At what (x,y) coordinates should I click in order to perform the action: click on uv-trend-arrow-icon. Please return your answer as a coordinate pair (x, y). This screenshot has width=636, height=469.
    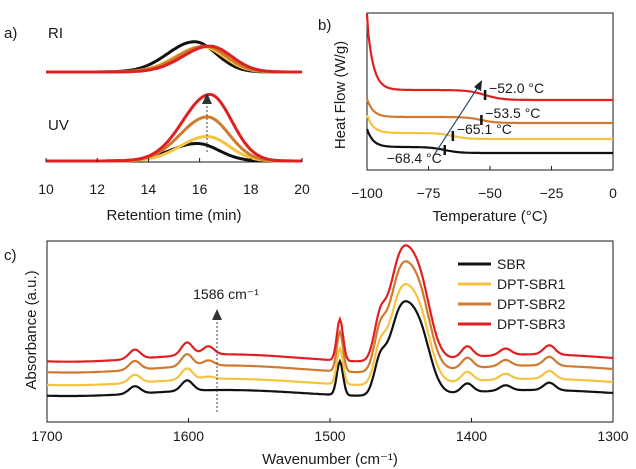
    Looking at the image, I should click on (207, 98).